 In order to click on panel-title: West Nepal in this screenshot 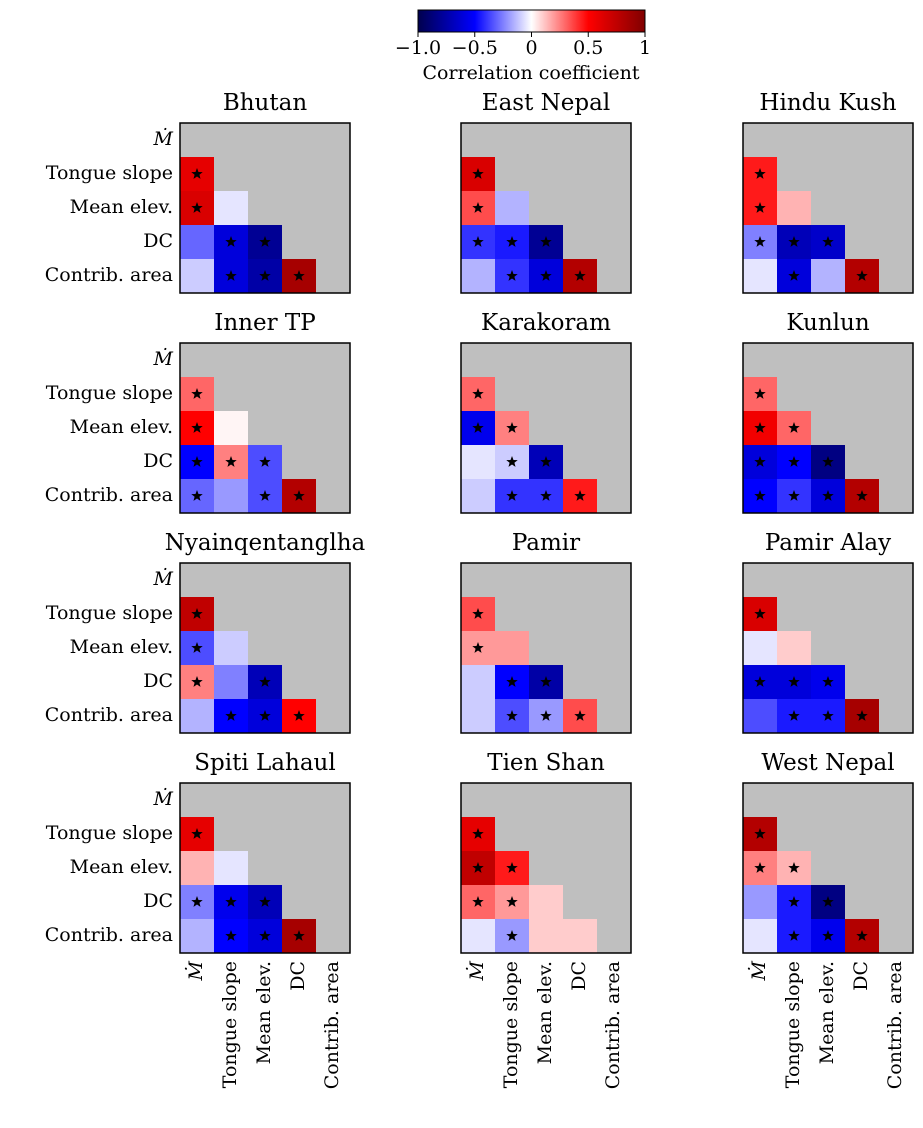, I will do `click(827, 763)`.